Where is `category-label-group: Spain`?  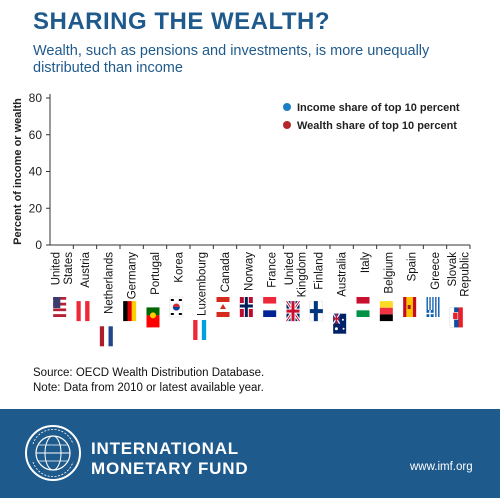
category-label-group: Spain is located at coordinates (413, 266).